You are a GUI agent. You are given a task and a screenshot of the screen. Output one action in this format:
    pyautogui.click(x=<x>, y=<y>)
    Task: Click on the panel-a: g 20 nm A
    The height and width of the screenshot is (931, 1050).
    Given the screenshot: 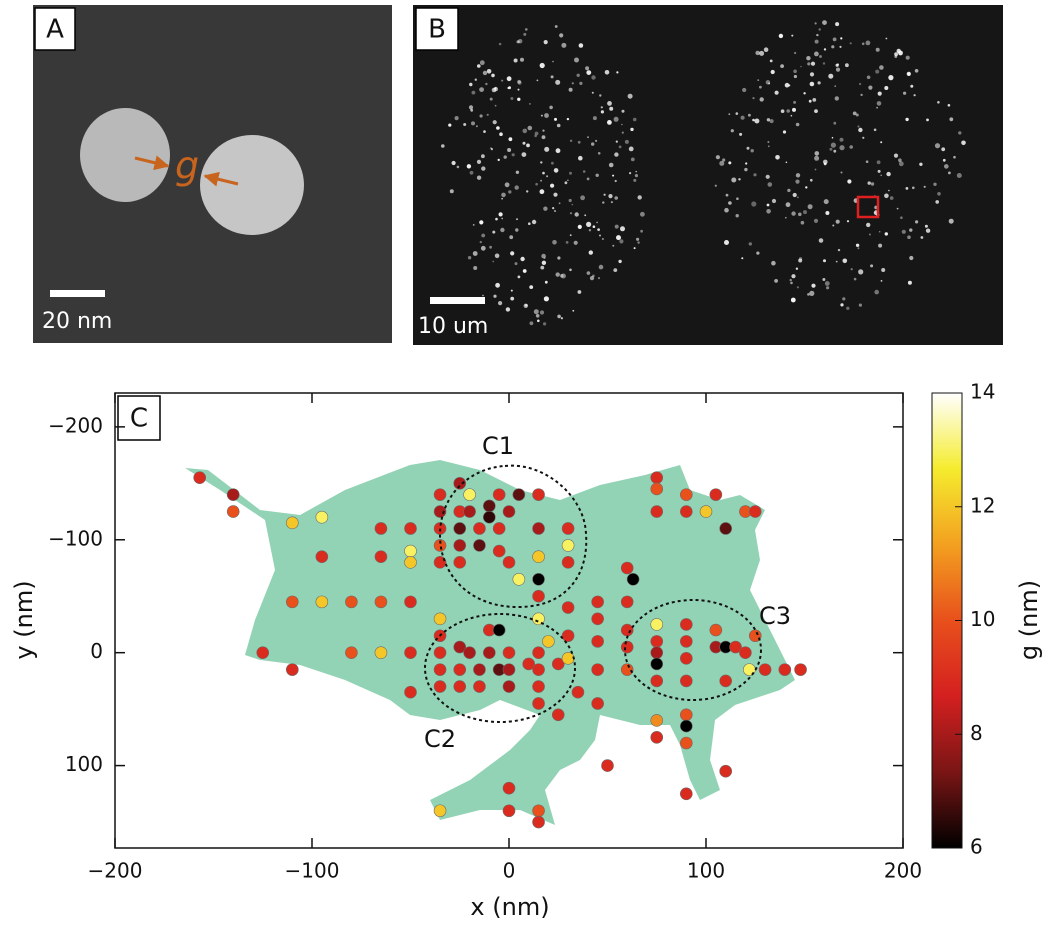 What is the action you would take?
    pyautogui.click(x=212, y=174)
    